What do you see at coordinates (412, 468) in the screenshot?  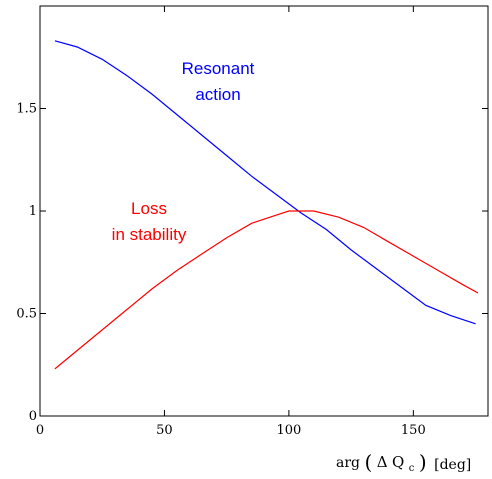 I see `x-label-sub: c` at bounding box center [412, 468].